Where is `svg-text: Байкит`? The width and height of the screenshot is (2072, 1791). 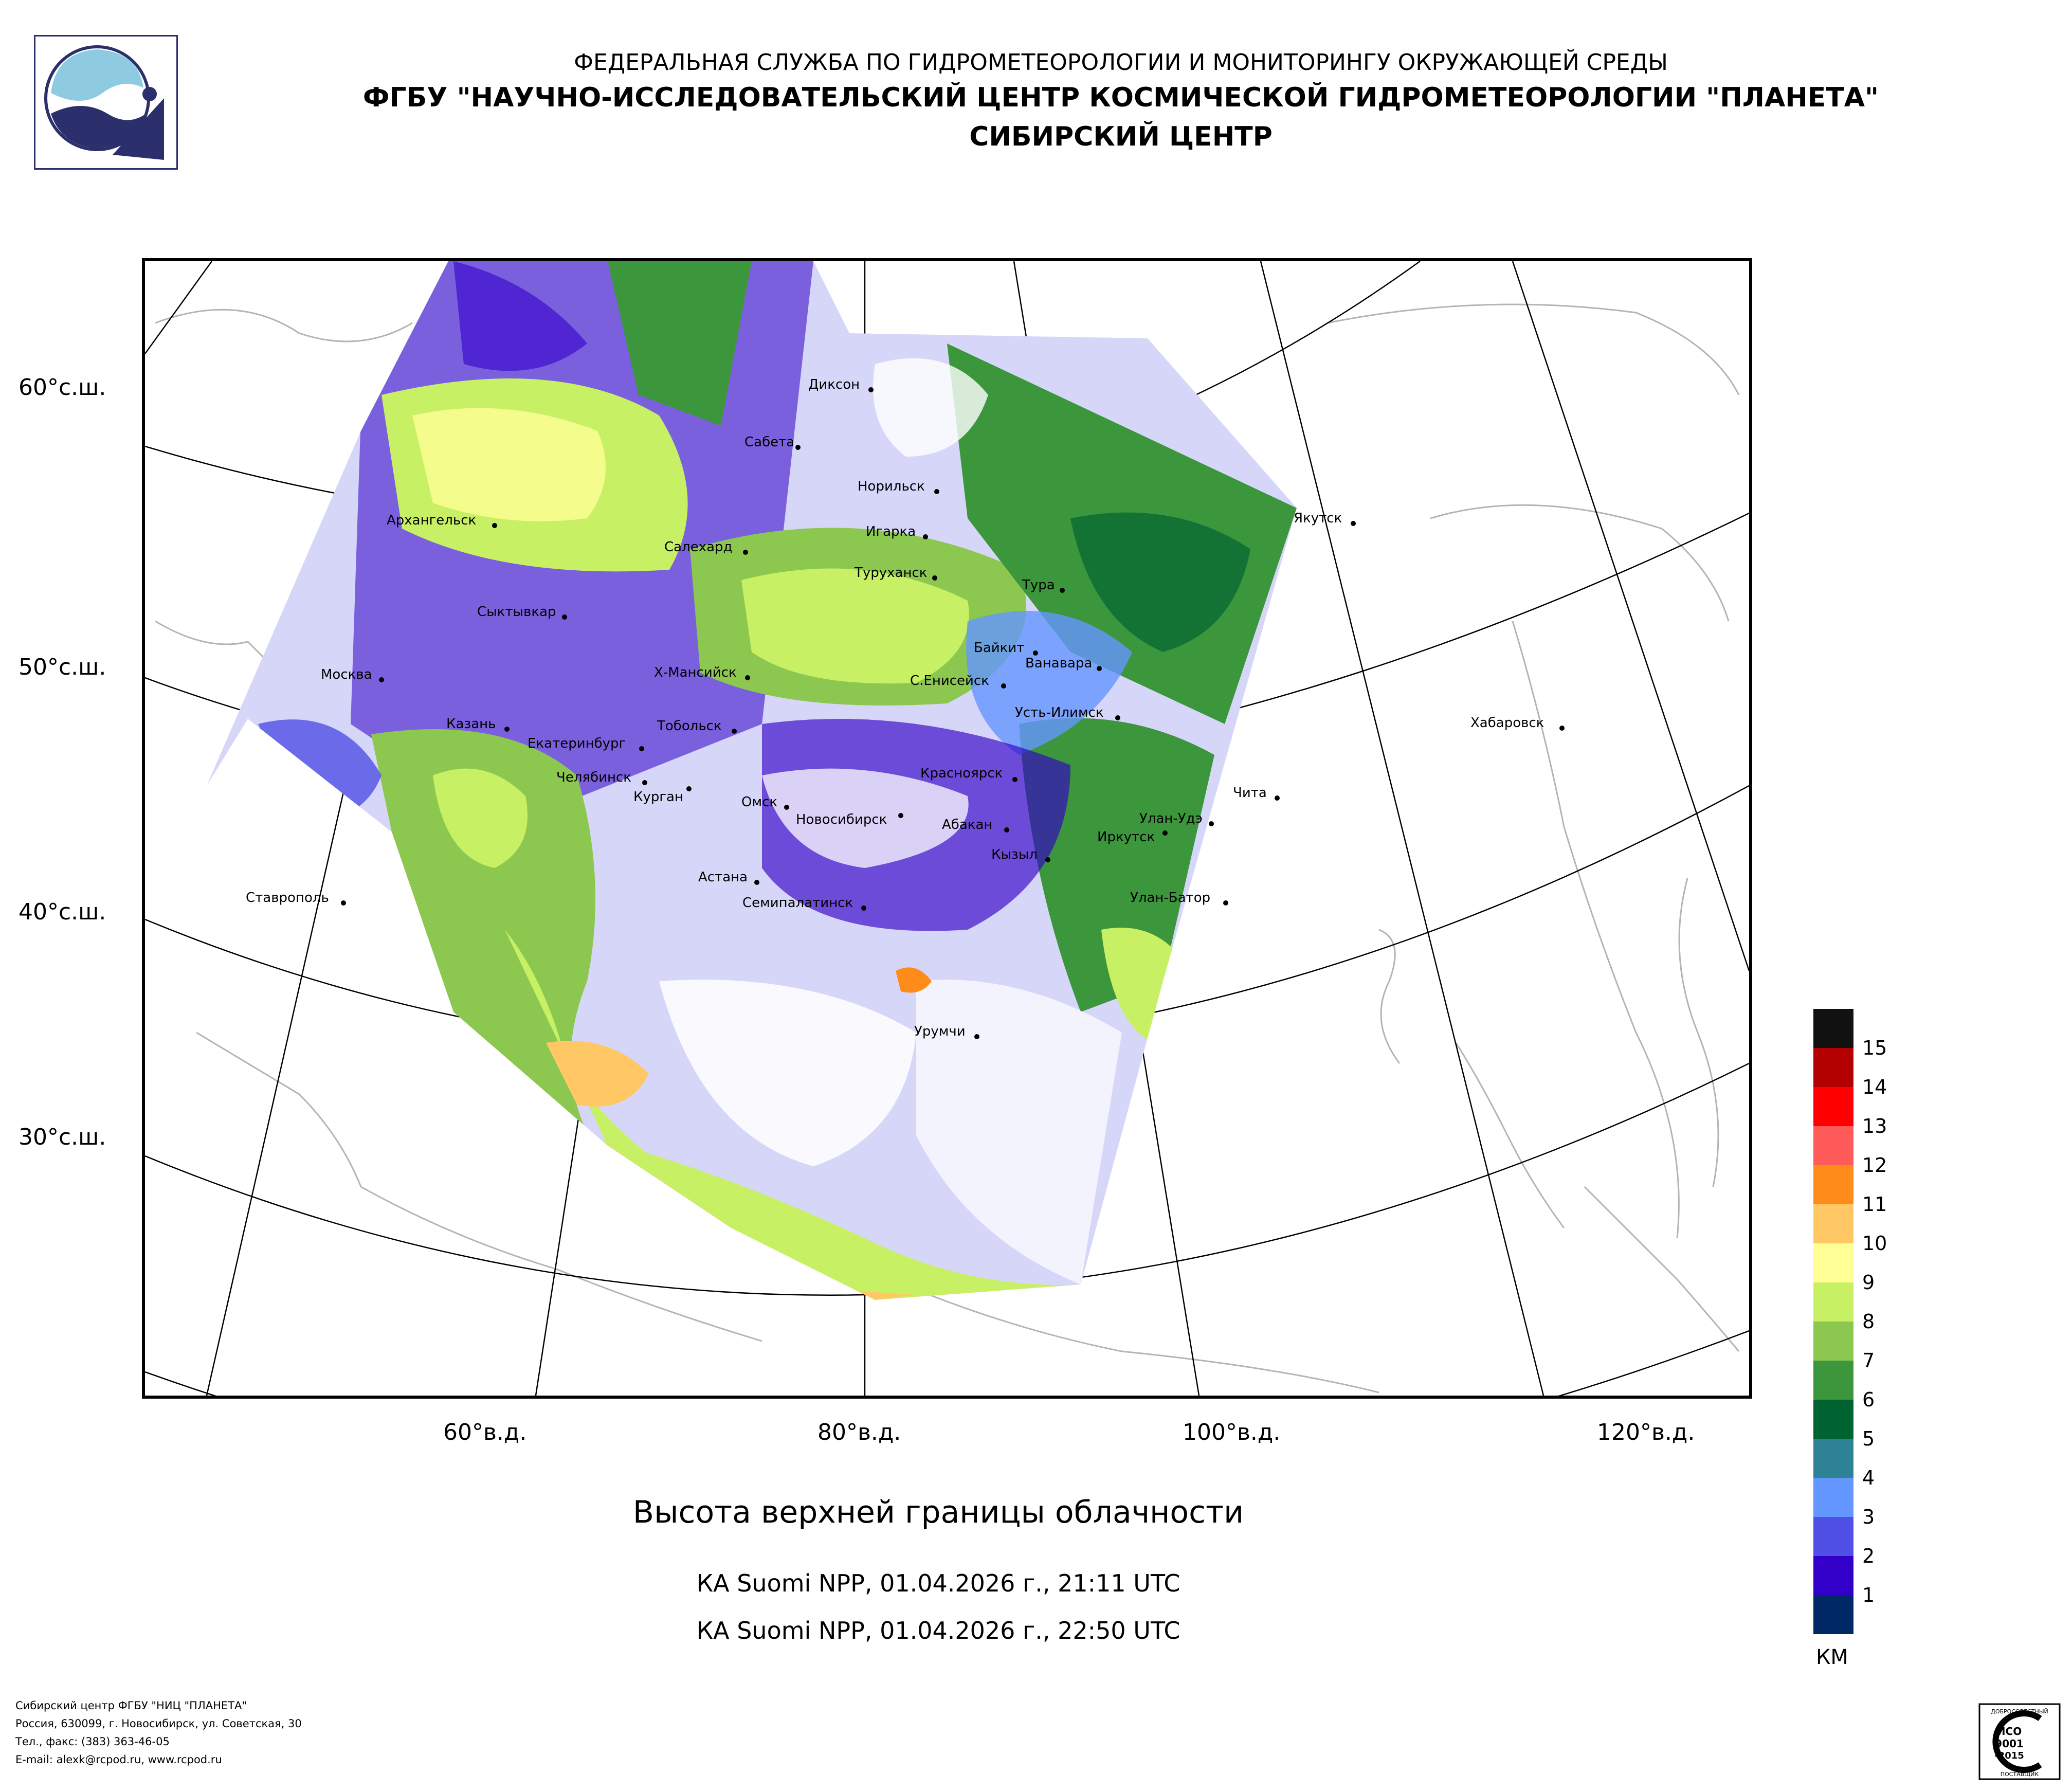 svg-text: Байкит is located at coordinates (999, 648).